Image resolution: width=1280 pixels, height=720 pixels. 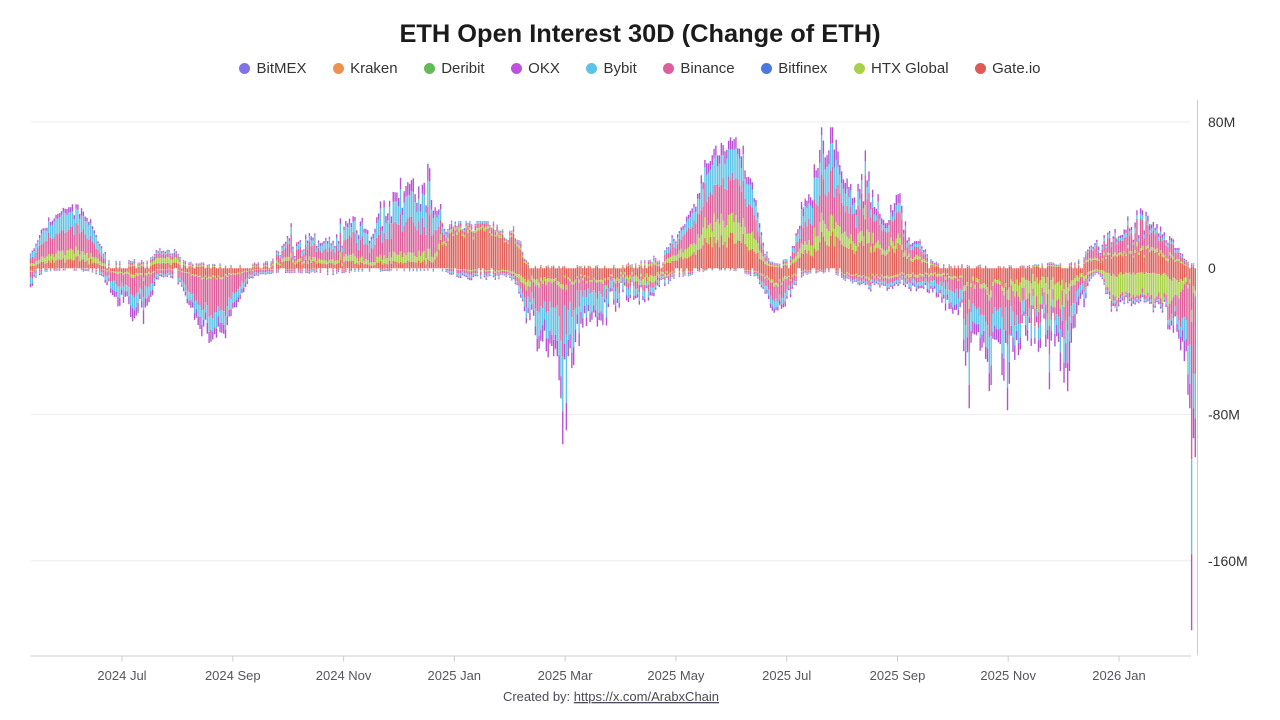 I want to click on svg-text: -160M, so click(x=1228, y=561).